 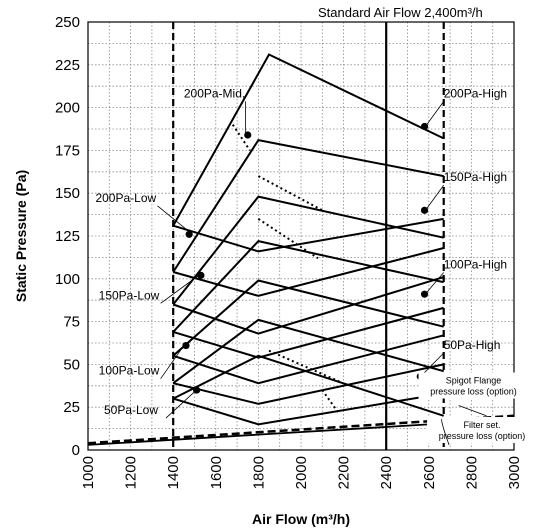 I want to click on loss-label-line: Filter set., so click(x=482, y=425).